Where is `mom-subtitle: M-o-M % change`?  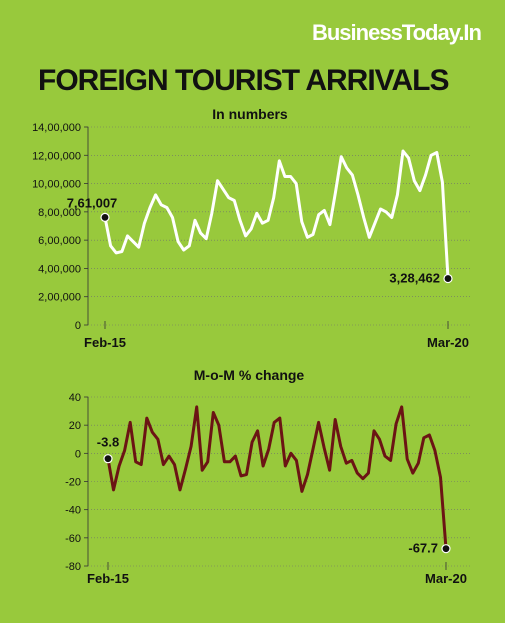
mom-subtitle: M-o-M % change is located at coordinates (249, 375).